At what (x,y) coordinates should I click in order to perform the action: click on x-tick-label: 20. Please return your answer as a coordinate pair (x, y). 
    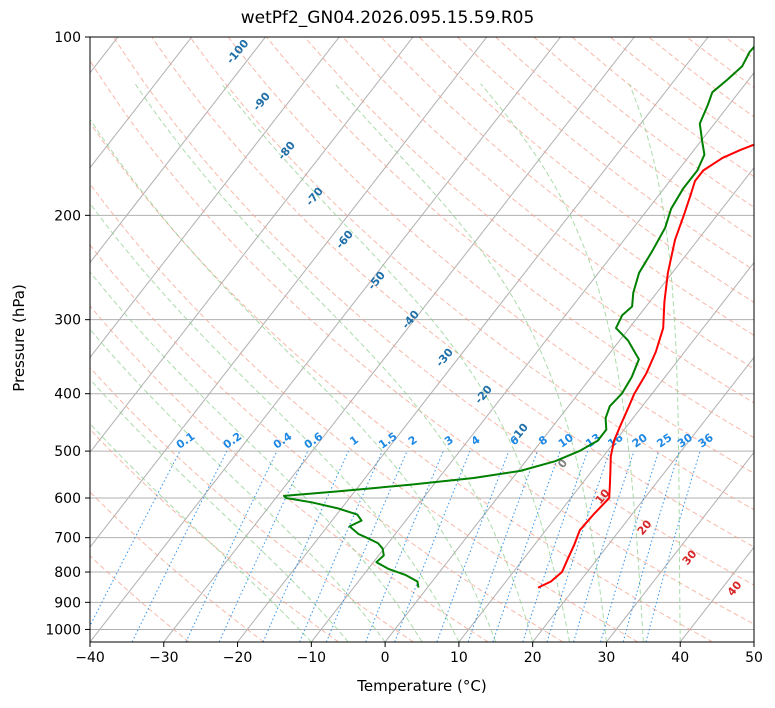
    Looking at the image, I should click on (533, 658).